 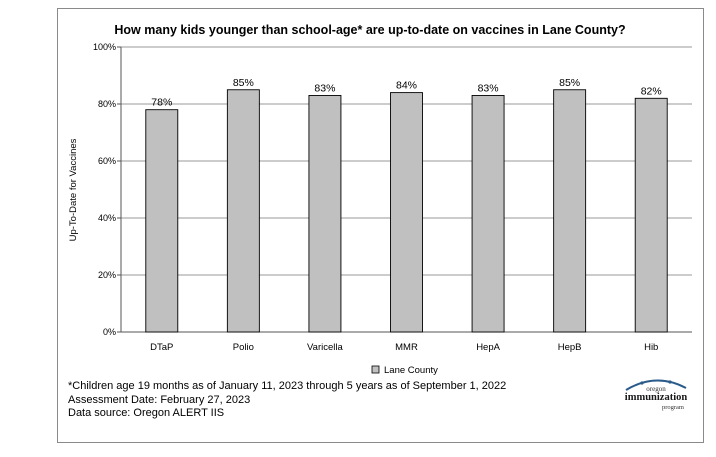 What do you see at coordinates (109, 332) in the screenshot?
I see `y-tick-label: 0%` at bounding box center [109, 332].